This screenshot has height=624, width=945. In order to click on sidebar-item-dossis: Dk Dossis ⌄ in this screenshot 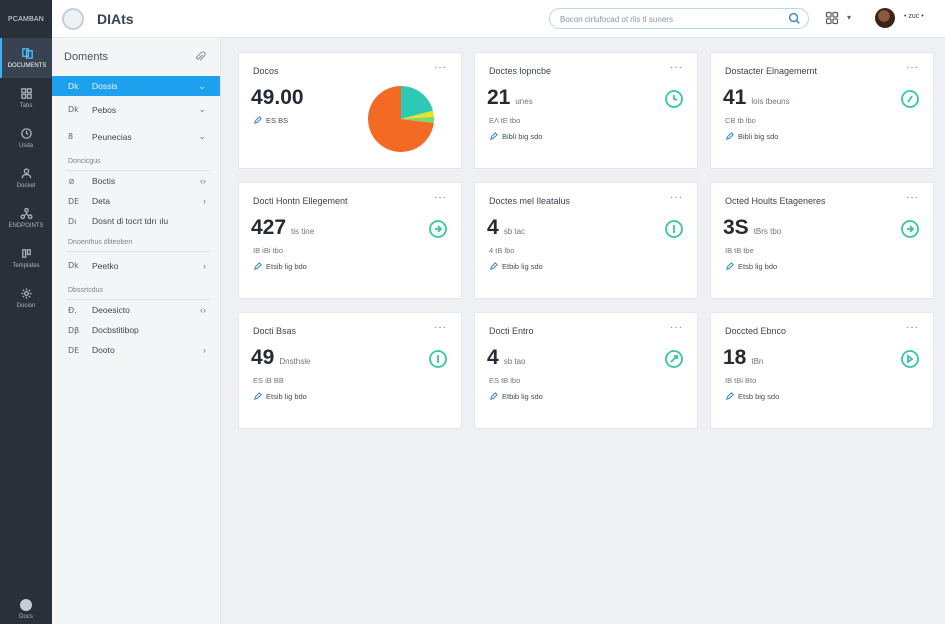, I will do `click(136, 86)`.